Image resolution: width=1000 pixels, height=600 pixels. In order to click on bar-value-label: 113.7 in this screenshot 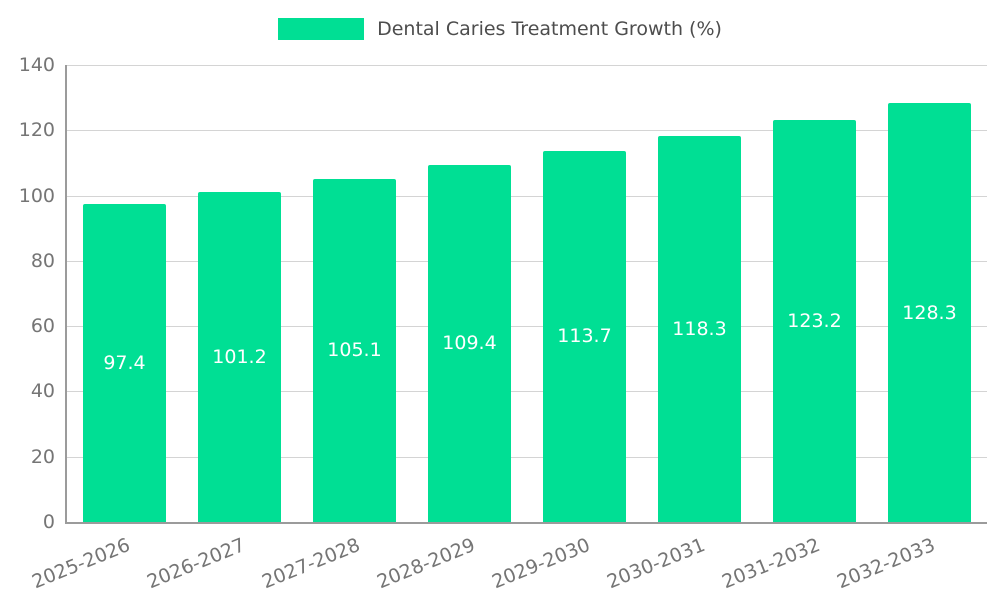, I will do `click(584, 336)`.